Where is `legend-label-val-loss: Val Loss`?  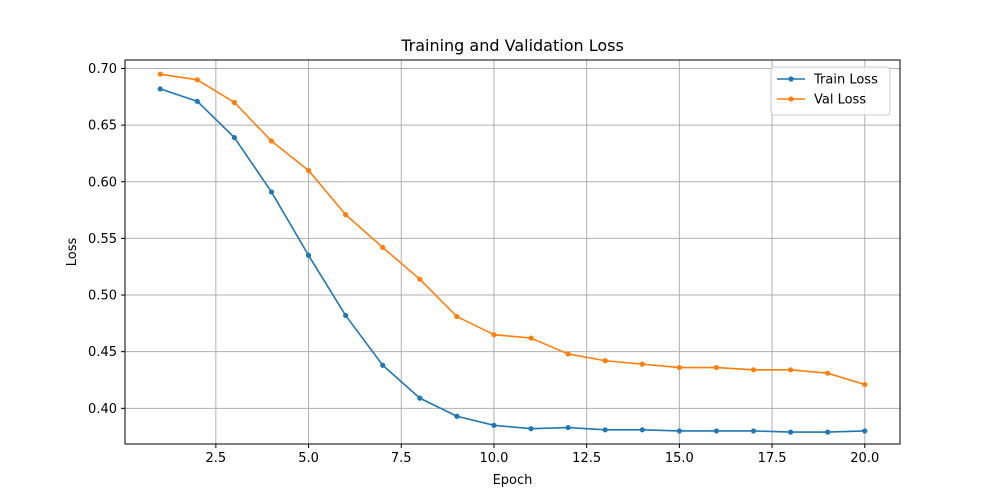 legend-label-val-loss: Val Loss is located at coordinates (840, 100).